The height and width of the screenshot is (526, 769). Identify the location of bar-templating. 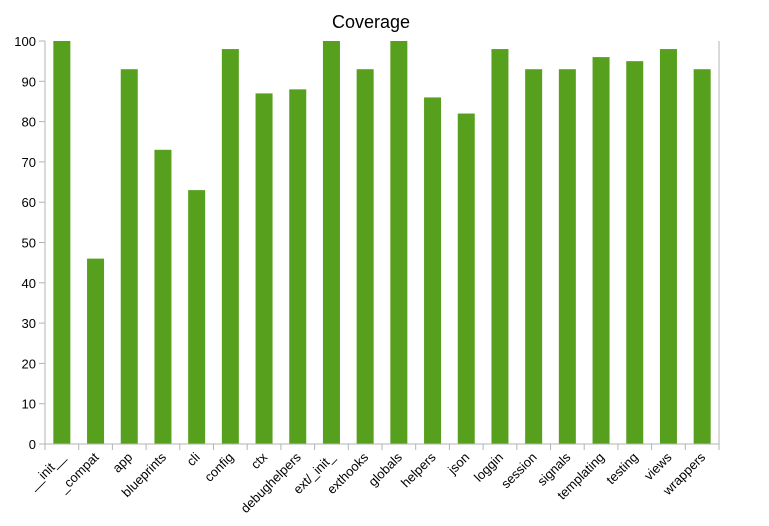
(601, 251).